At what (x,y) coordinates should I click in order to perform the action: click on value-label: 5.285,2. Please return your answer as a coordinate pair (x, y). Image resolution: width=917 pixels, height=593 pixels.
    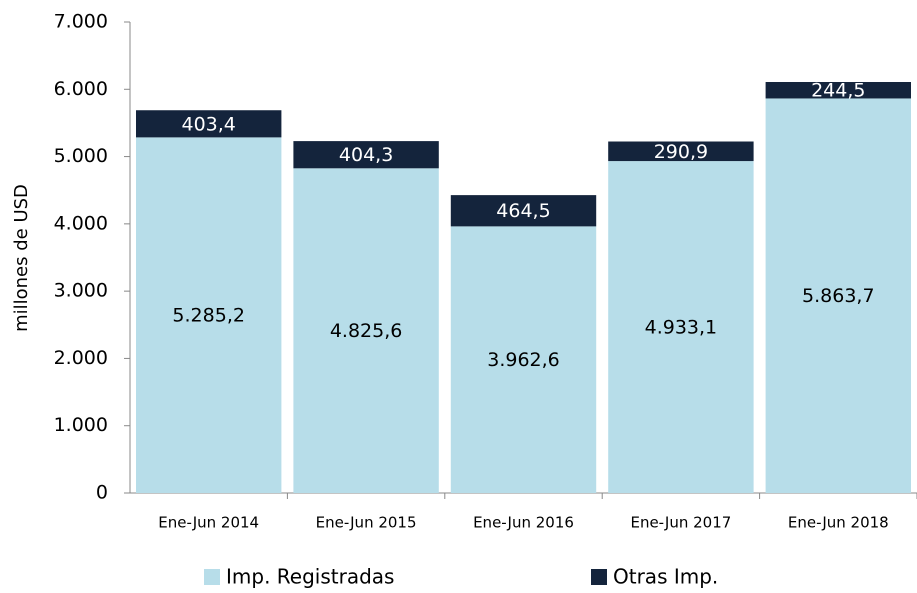
    Looking at the image, I should click on (208, 316).